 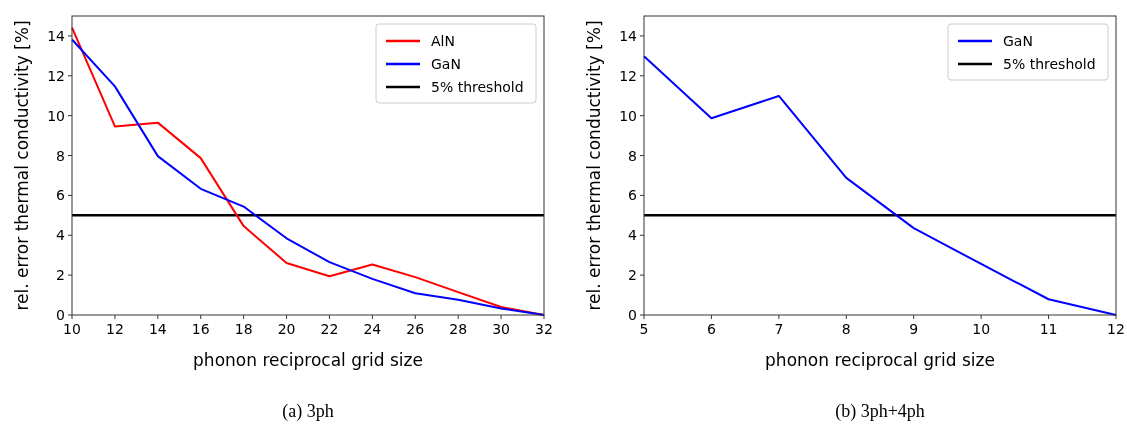 I want to click on x-tick-label: 22, so click(x=329, y=329).